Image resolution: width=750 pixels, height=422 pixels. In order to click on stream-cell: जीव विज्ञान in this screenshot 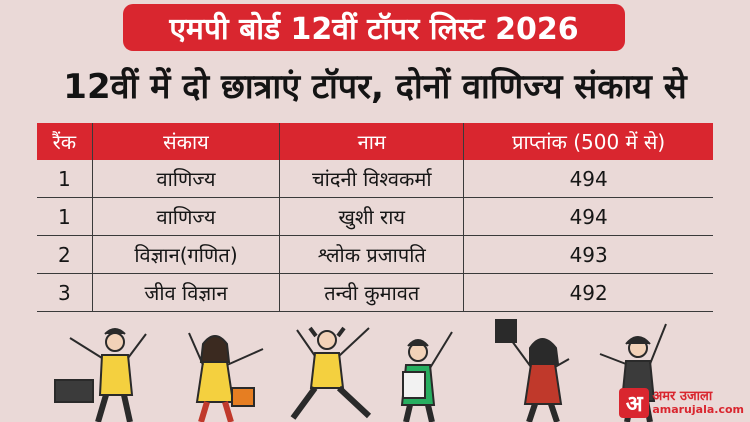, I will do `click(185, 292)`.